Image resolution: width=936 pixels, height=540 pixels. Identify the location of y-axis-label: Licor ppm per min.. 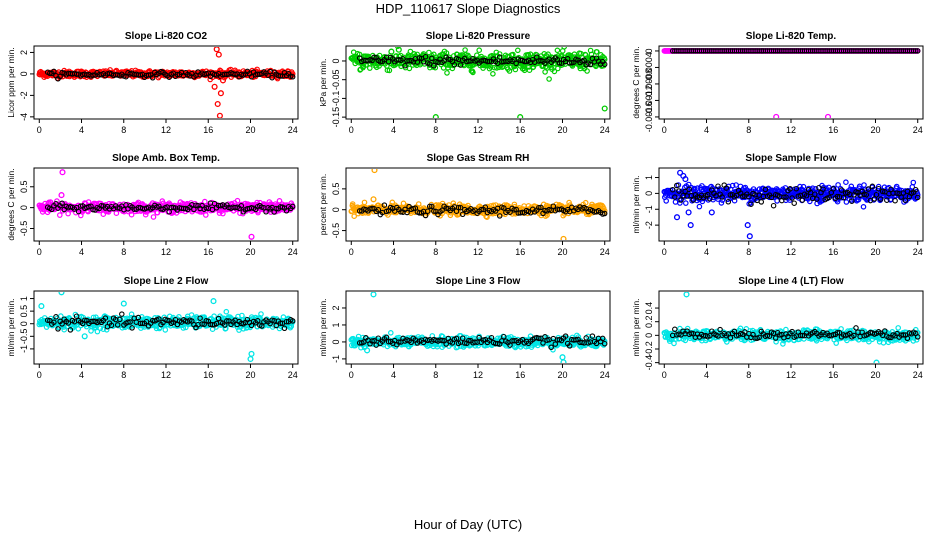
(11, 82).